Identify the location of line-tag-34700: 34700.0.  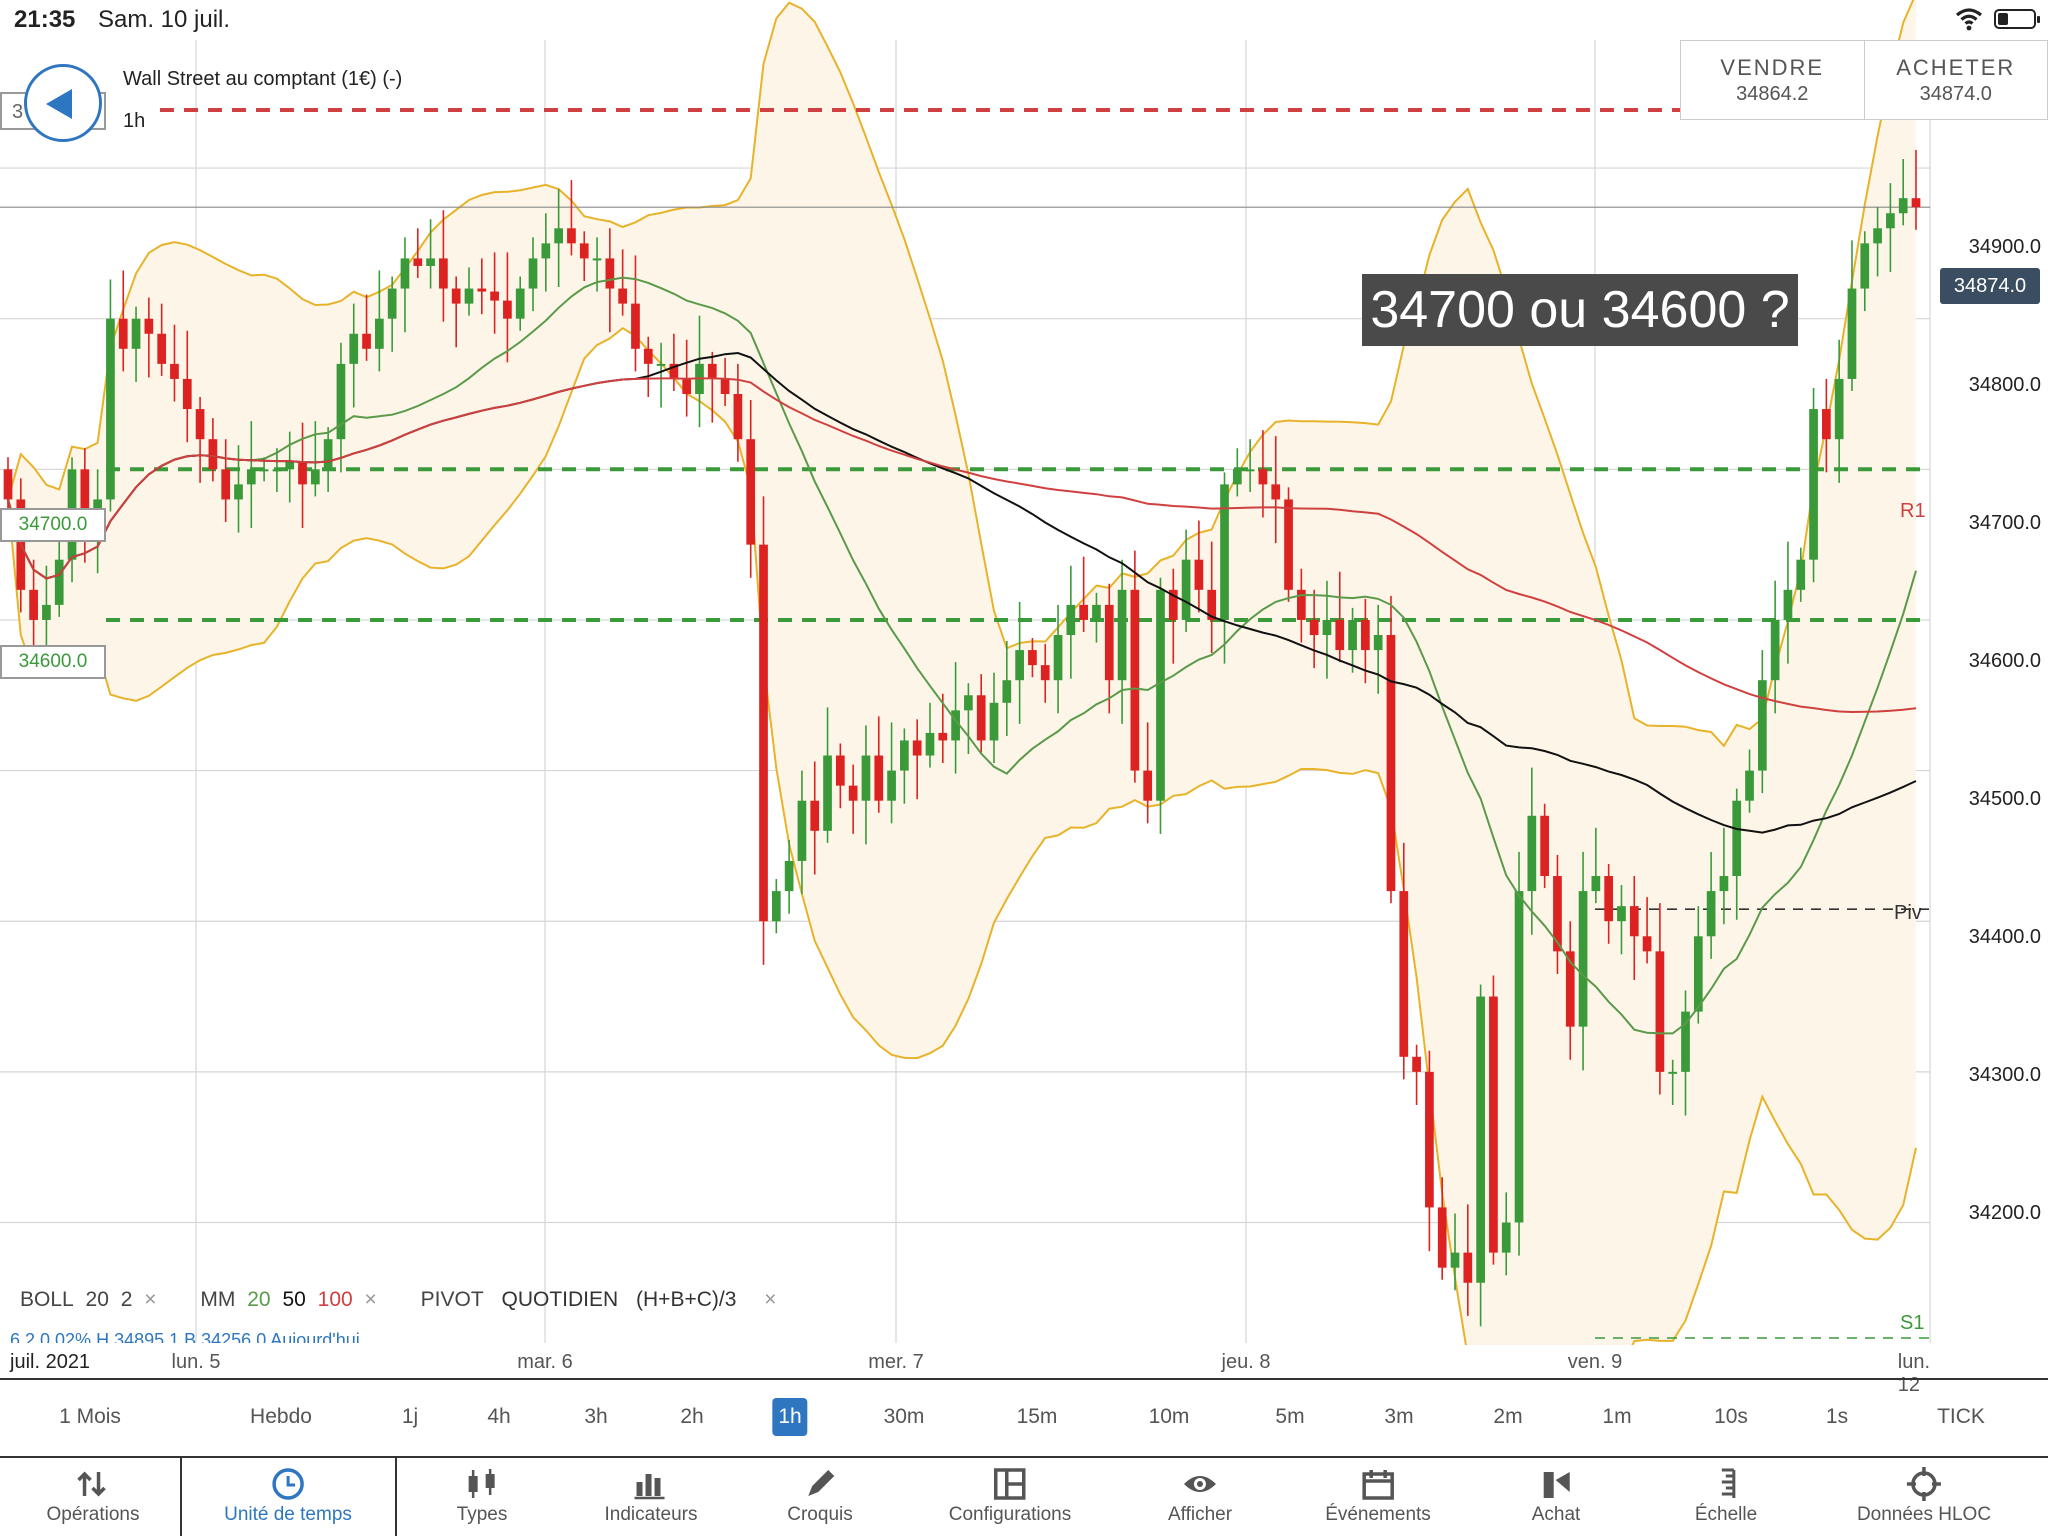
(53, 525).